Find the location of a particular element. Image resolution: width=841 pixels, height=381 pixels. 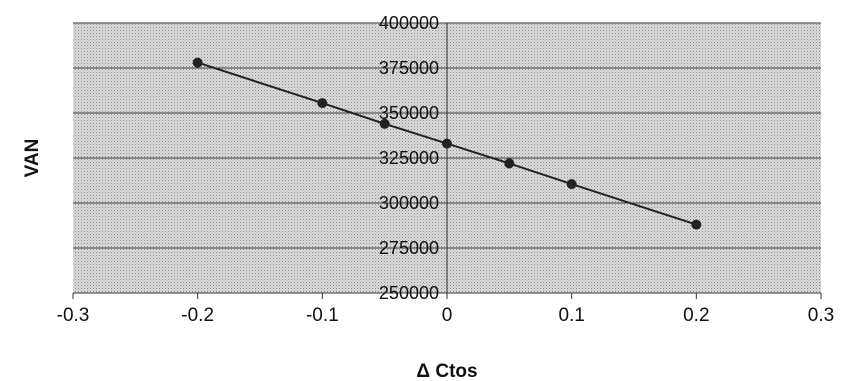

y-tick-label-4: 350000 is located at coordinates (409, 113).